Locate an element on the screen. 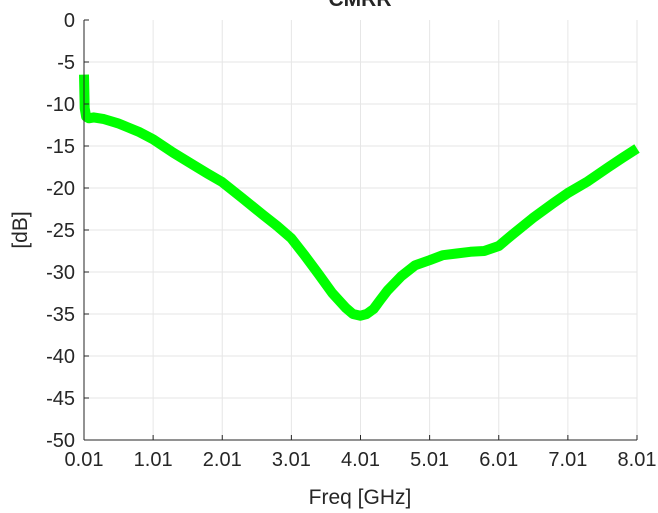  x-tick-label: 5.01 is located at coordinates (429, 460).